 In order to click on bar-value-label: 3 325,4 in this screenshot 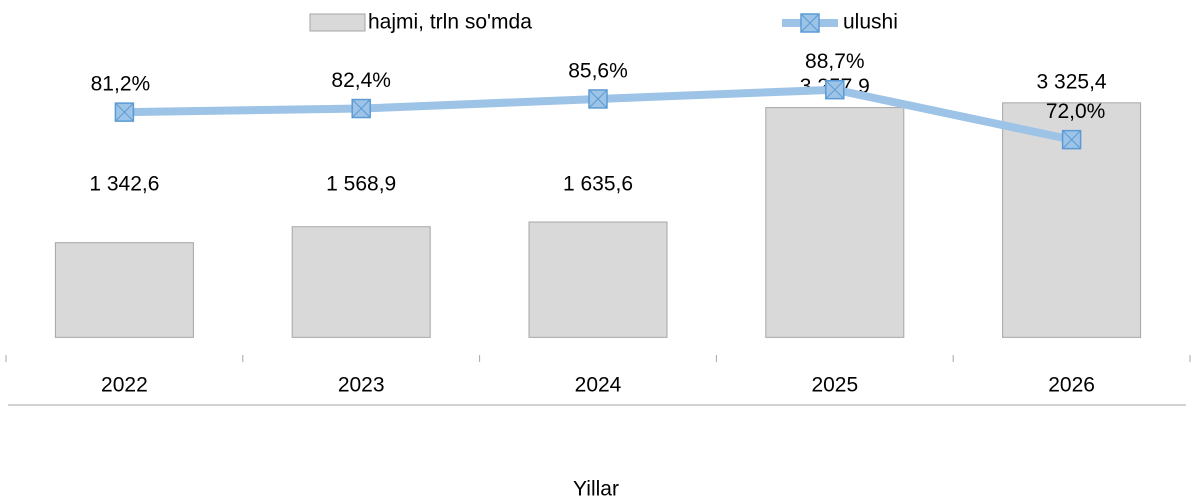, I will do `click(1072, 81)`.